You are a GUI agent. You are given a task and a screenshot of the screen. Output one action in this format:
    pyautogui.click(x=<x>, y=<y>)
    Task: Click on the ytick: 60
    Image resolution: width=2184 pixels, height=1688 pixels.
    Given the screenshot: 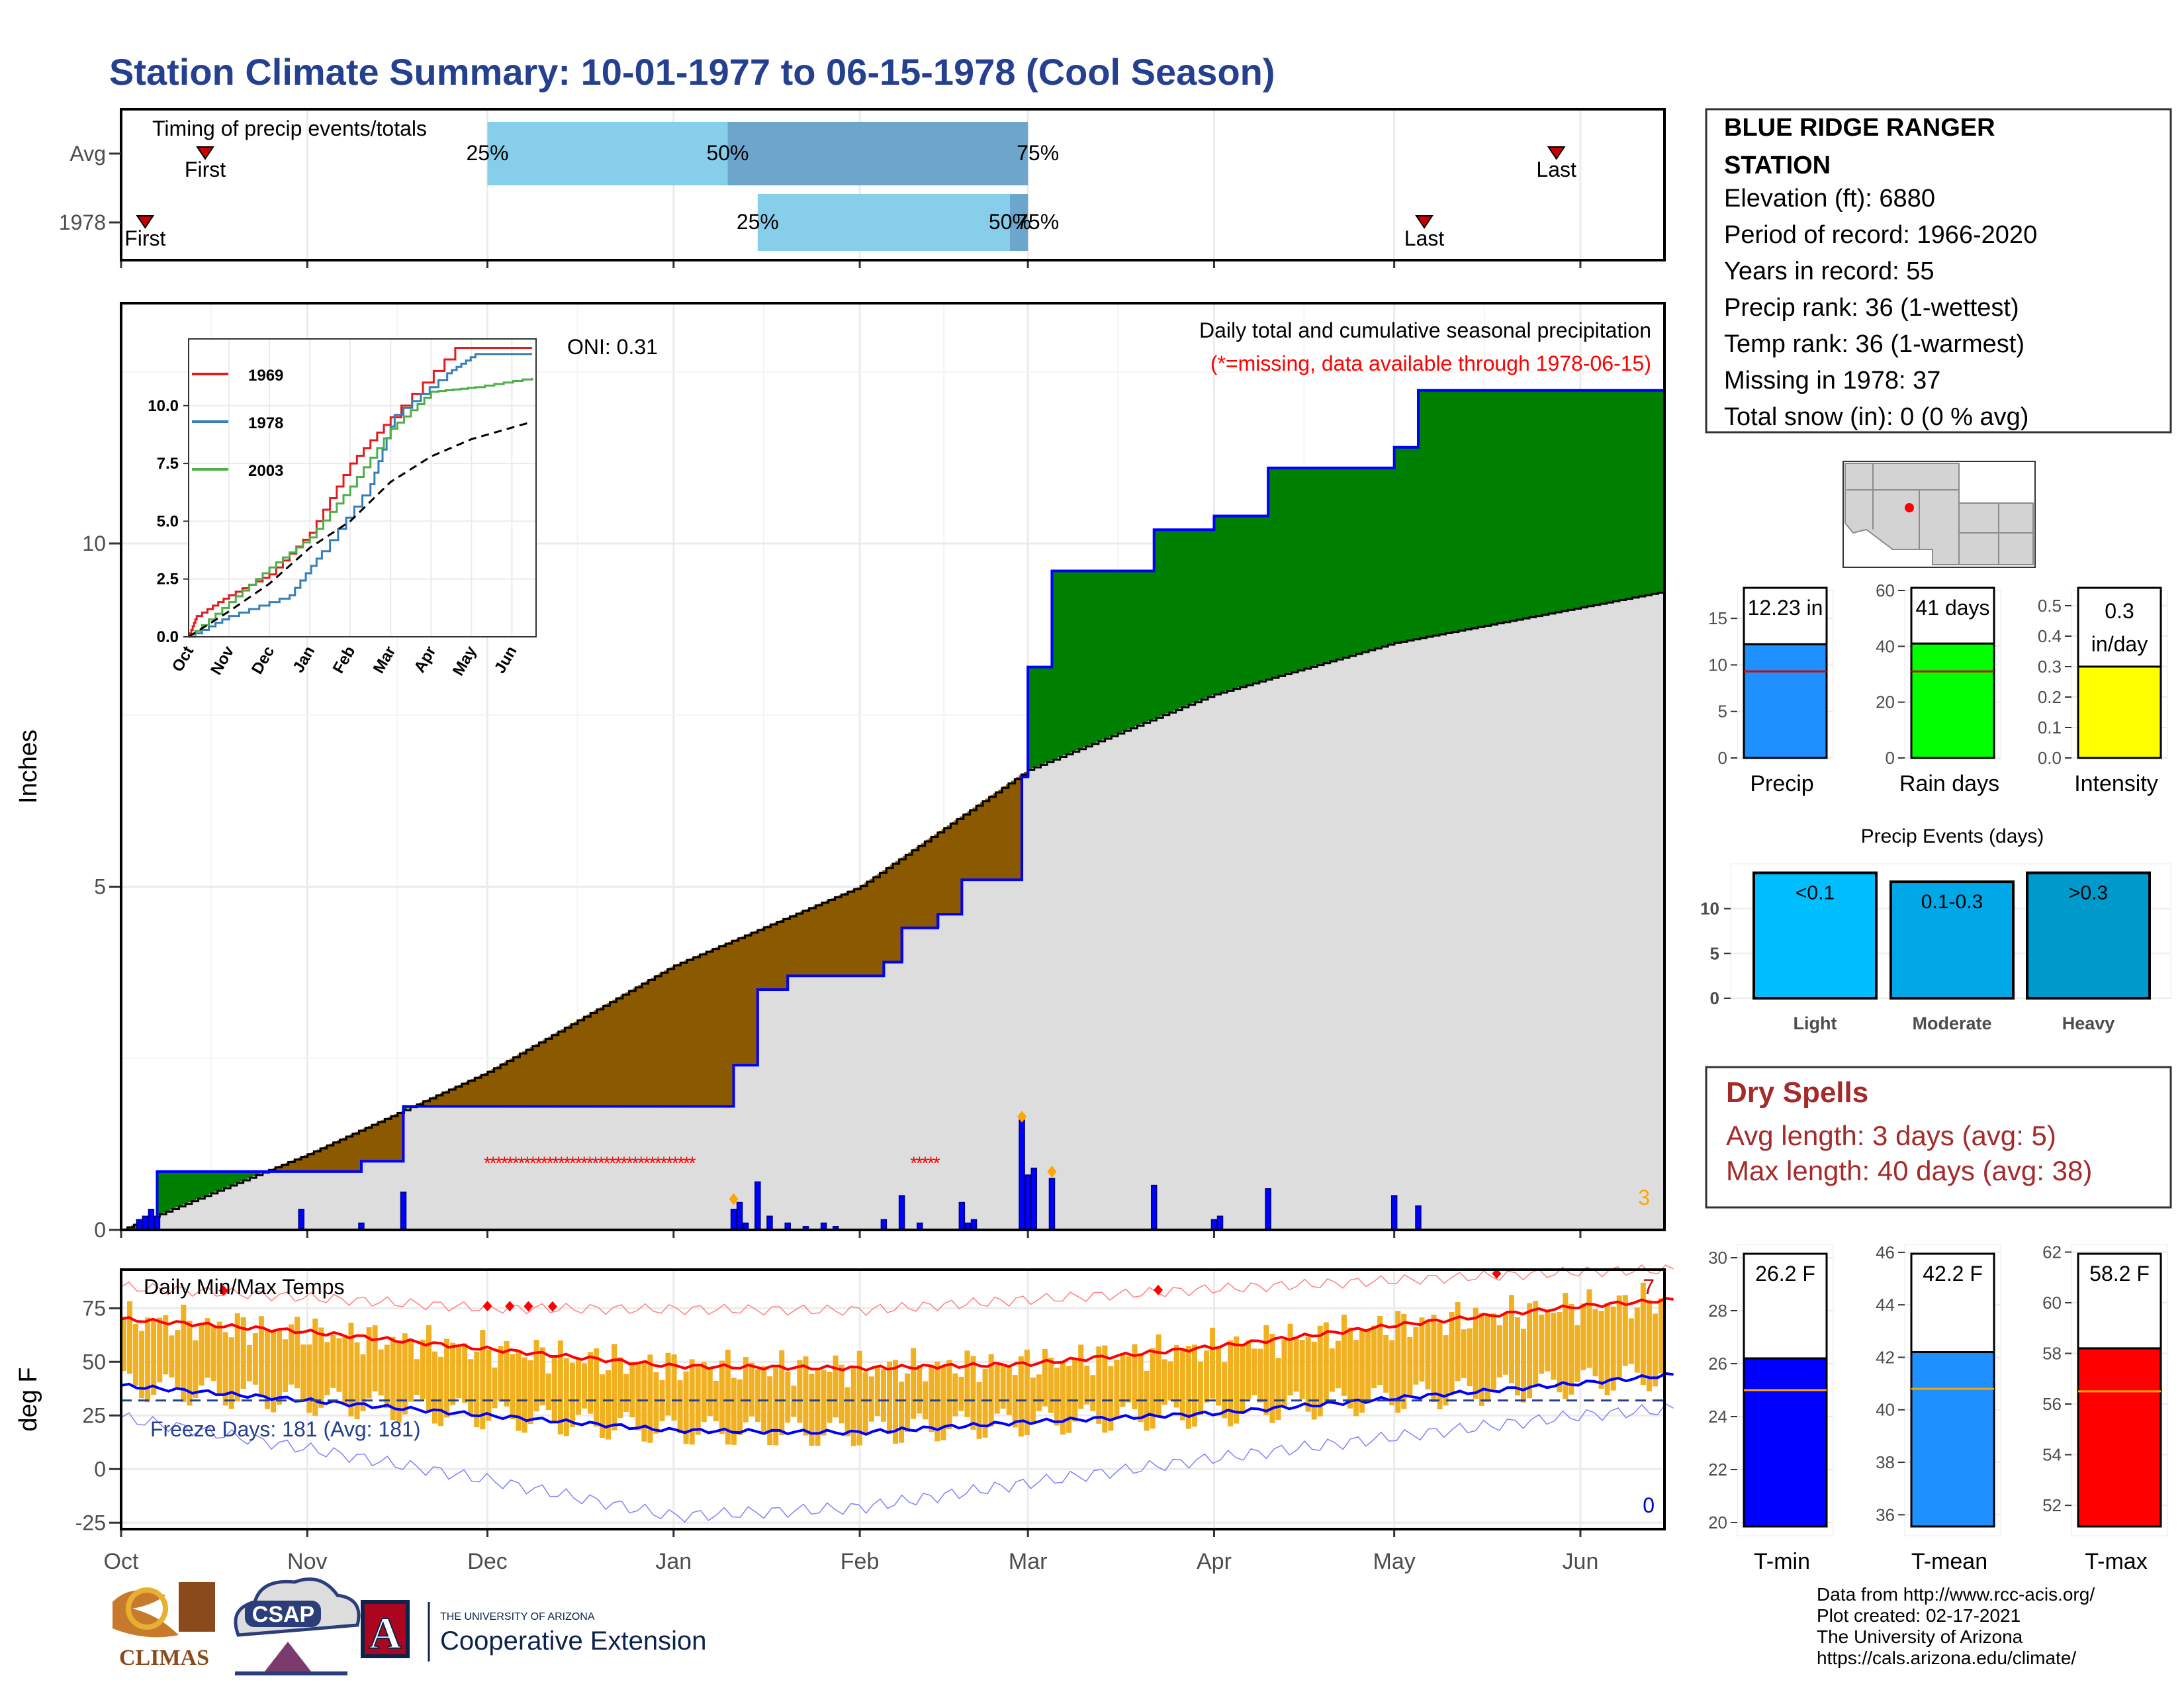 What is the action you would take?
    pyautogui.click(x=1885, y=590)
    